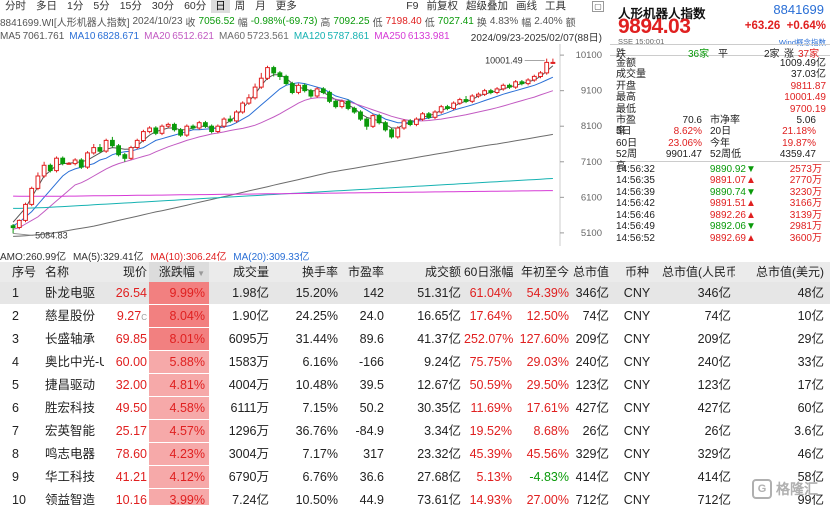 This screenshot has height=505, width=830. I want to click on market-cap-usd: 17亿, so click(810, 385).